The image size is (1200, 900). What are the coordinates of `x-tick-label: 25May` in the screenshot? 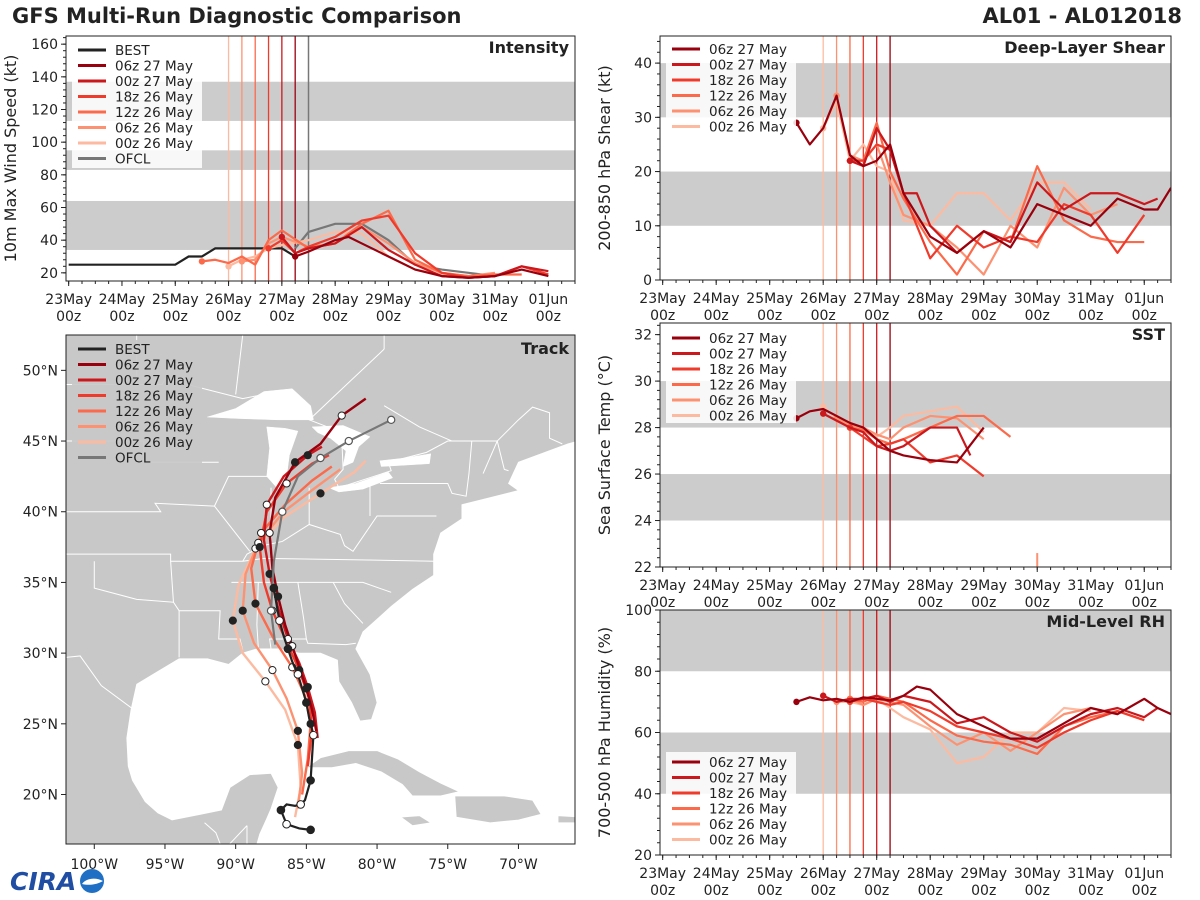 It's located at (769, 874).